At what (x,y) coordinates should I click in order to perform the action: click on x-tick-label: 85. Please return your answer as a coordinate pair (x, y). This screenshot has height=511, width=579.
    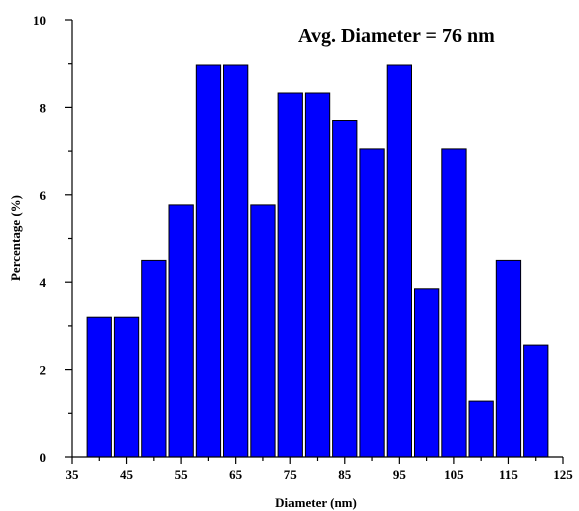
    Looking at the image, I should click on (345, 474).